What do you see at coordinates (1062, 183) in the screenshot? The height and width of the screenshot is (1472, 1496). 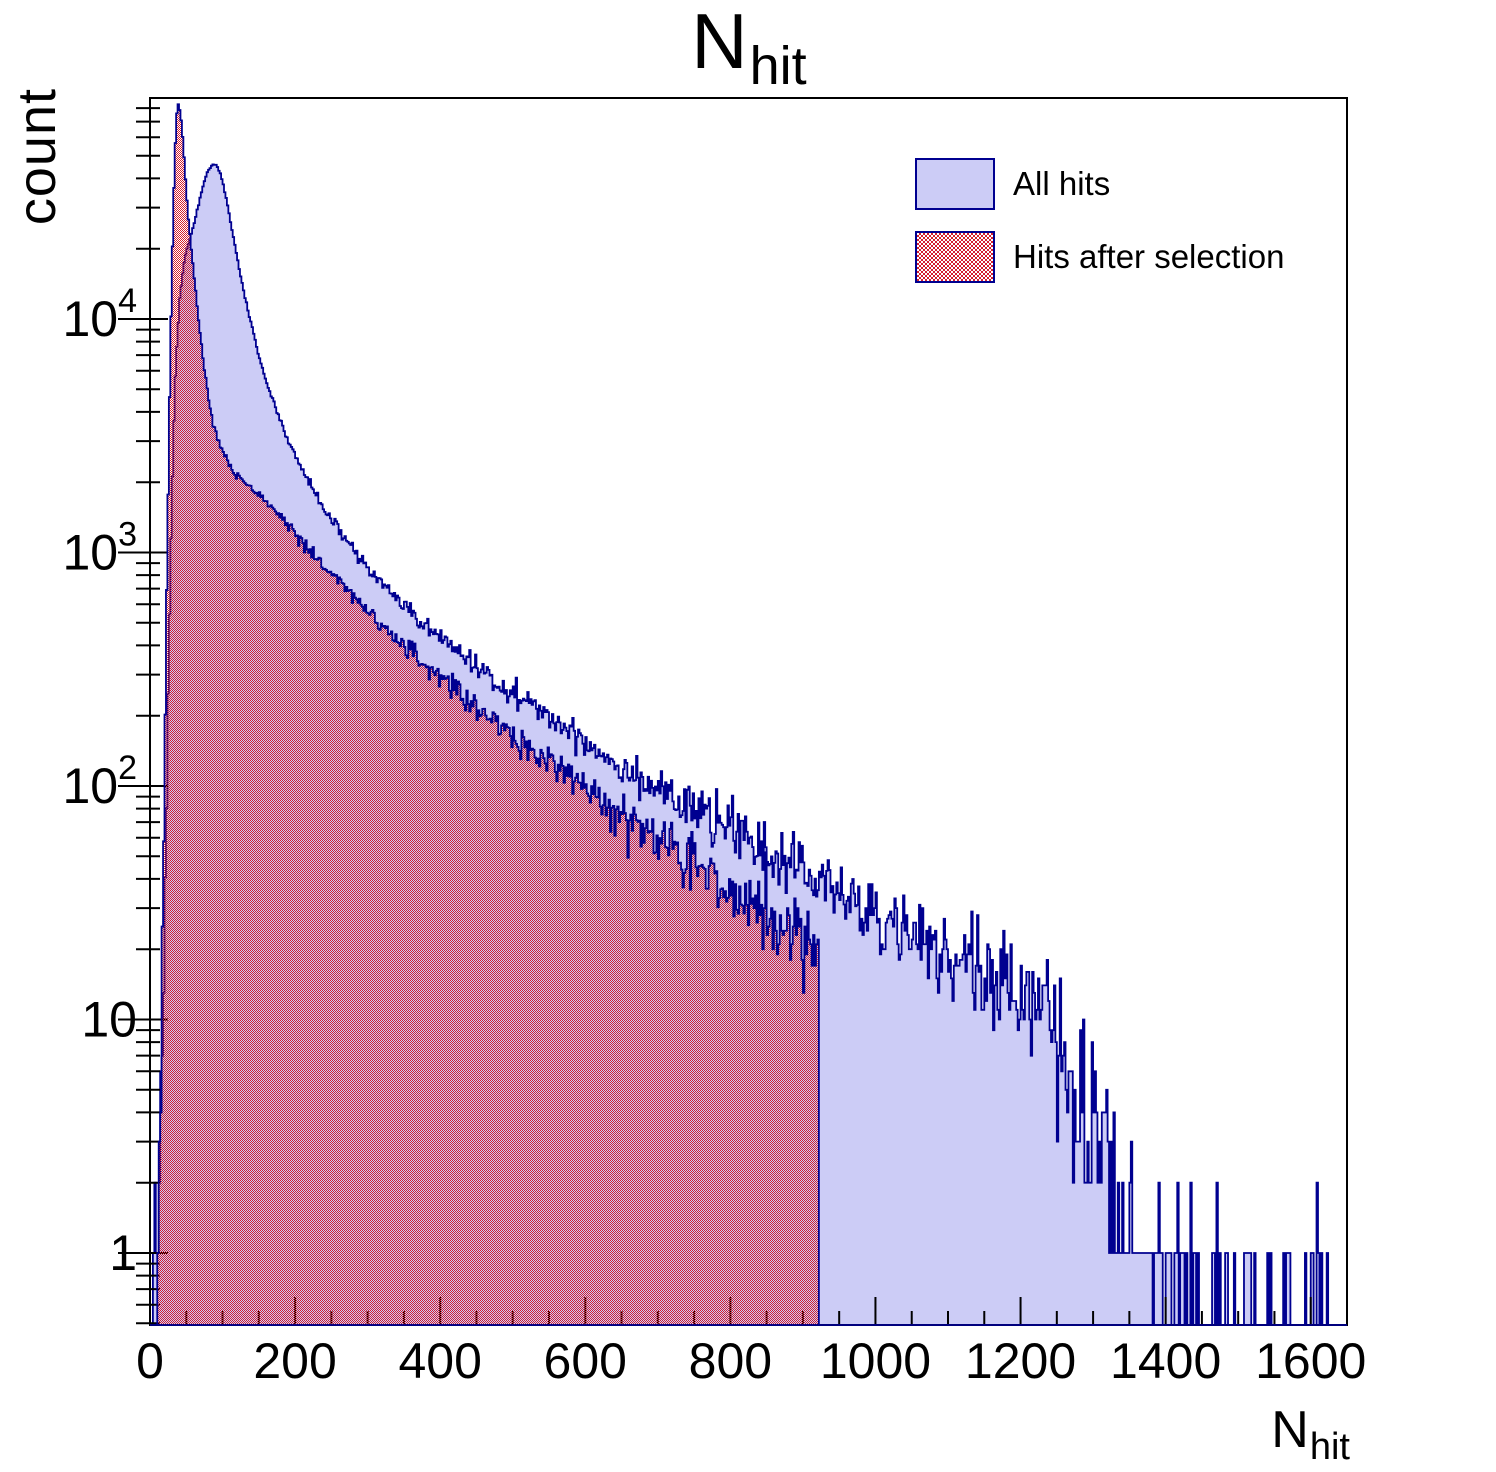 I see `legend-label-all-hits: All hits` at bounding box center [1062, 183].